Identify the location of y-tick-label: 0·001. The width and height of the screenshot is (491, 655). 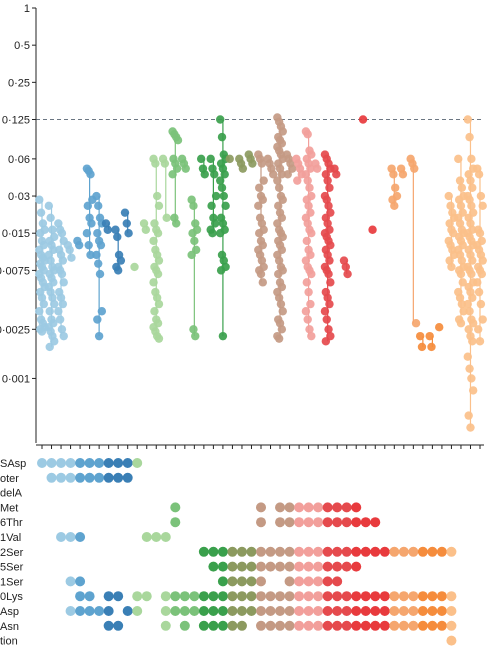
(16, 379).